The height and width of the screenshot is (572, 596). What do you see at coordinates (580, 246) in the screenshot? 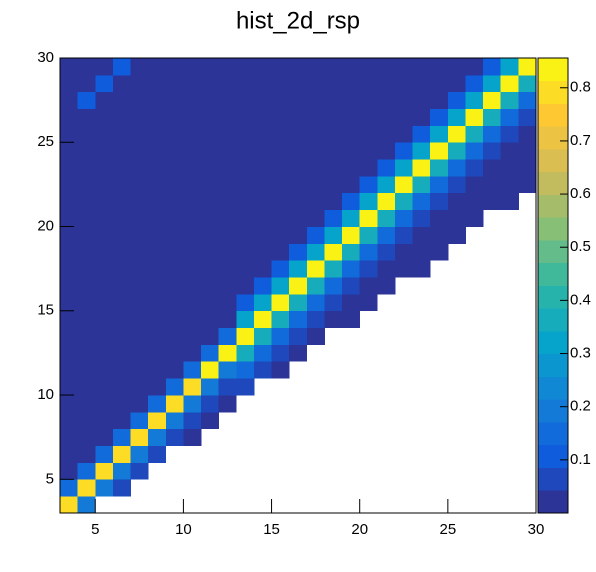
I see `z-tick-label: 0.5` at bounding box center [580, 246].